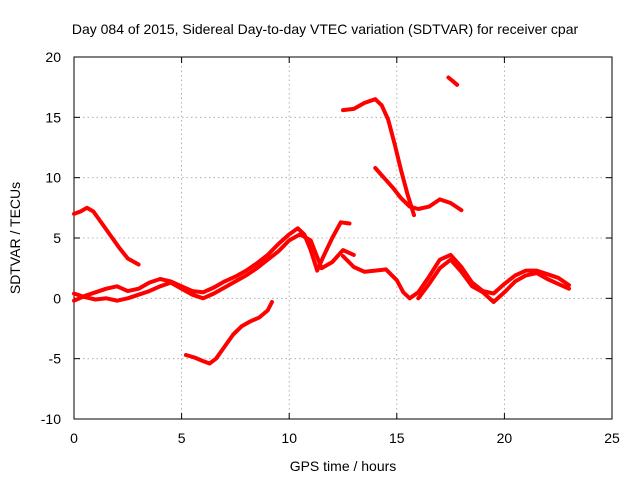  Describe the element at coordinates (505, 438) in the screenshot. I see `x-tick-label: 20` at that location.